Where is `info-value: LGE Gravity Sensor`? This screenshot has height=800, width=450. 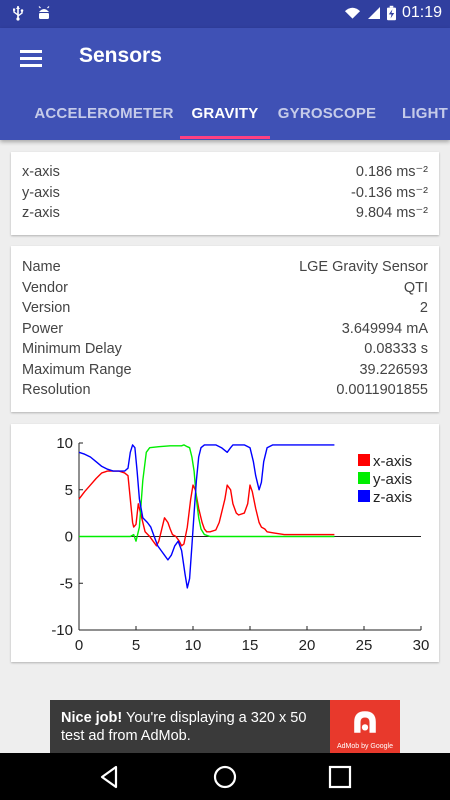
info-value: LGE Gravity Sensor is located at coordinates (363, 267).